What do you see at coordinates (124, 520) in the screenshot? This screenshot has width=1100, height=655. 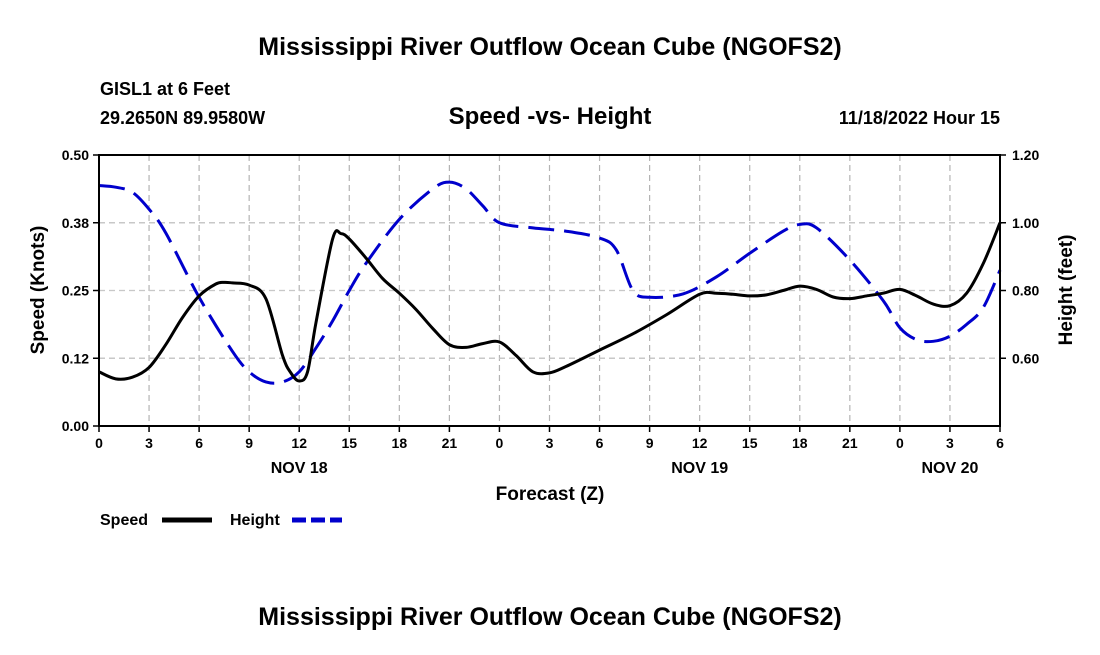 I see `legend-speed-label: Speed` at bounding box center [124, 520].